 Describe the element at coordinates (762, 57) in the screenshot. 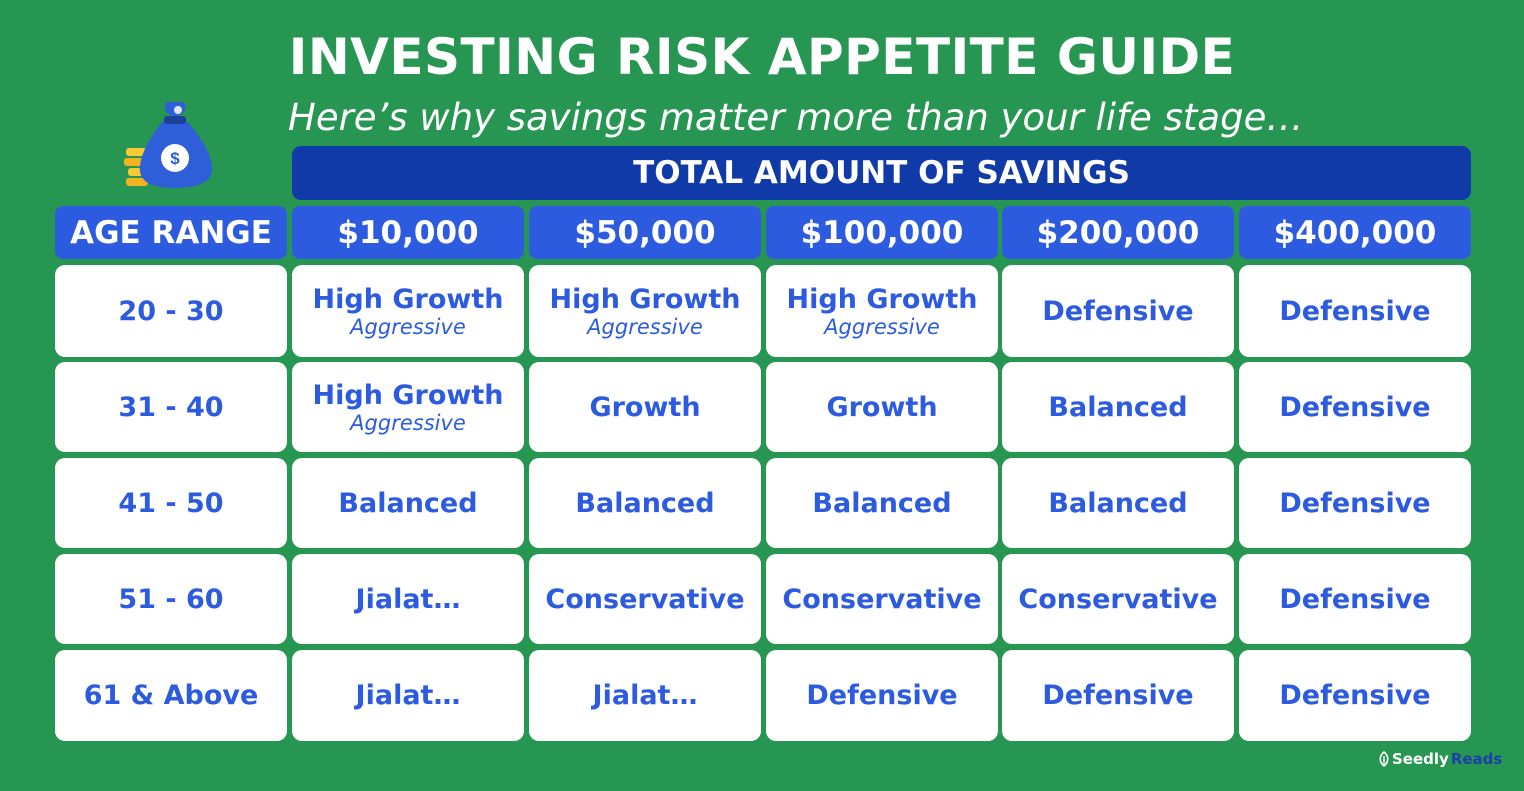

I see `page-title: INVESTING RISK APPETITE GUIDE` at that location.